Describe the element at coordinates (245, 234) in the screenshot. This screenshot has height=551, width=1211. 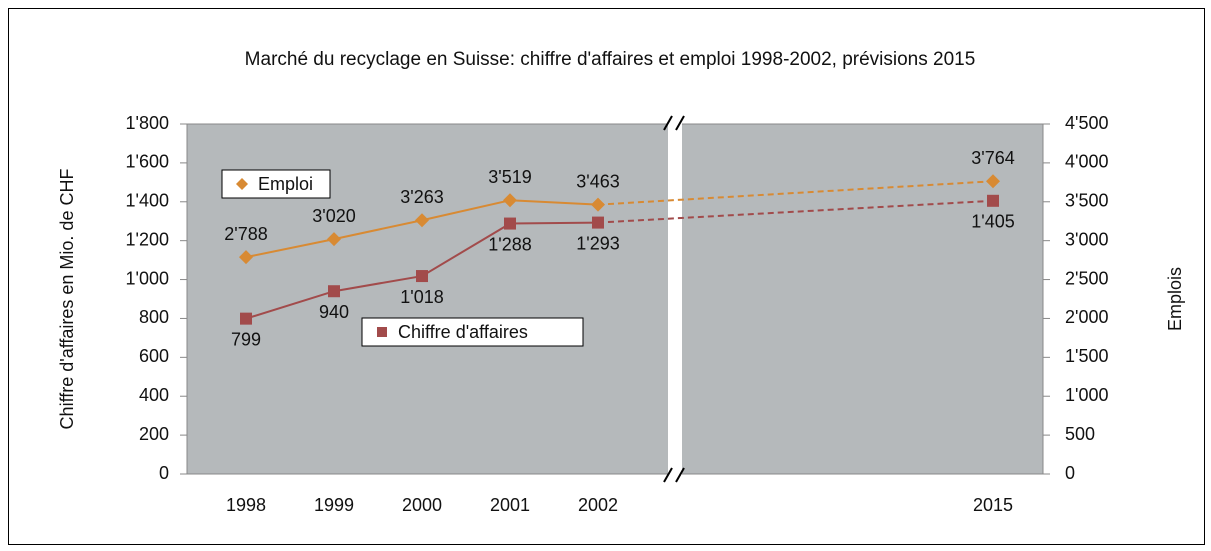
I see `data-label: 2'788` at that location.